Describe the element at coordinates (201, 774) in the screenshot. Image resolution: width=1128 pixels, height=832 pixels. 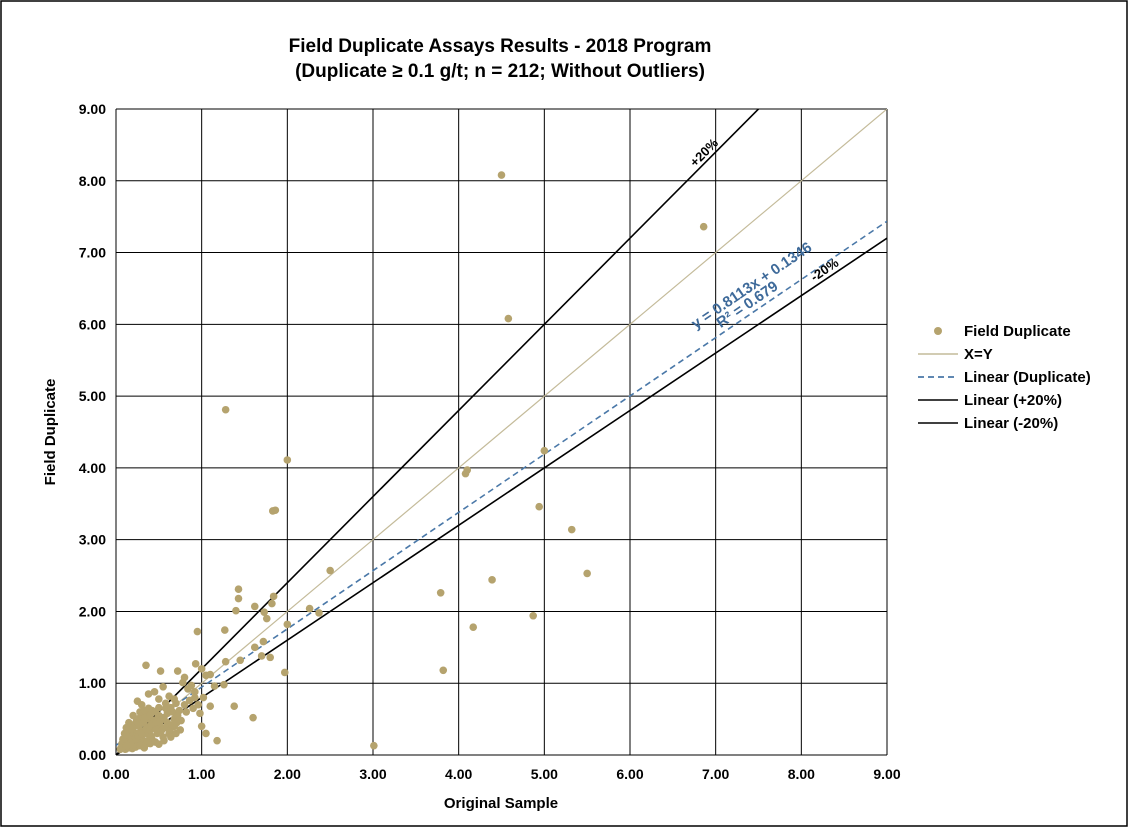
I see `x-tick-label: 1.00` at that location.